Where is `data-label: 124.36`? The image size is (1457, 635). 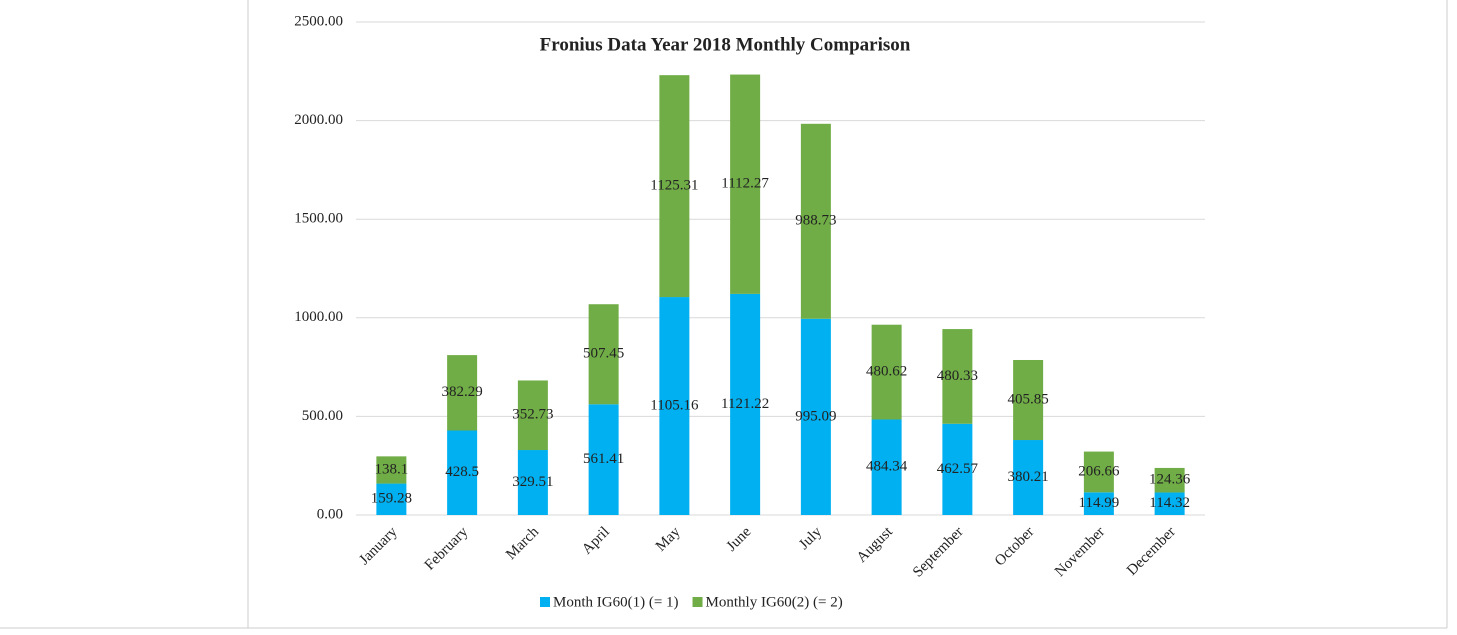
data-label: 124.36 is located at coordinates (1170, 480).